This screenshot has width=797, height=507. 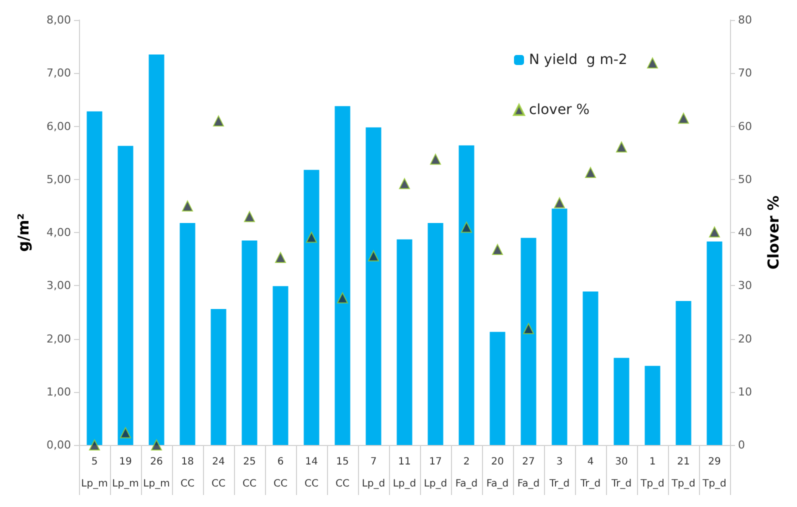 I want to click on x-tick-label: 4 Tr_d, so click(x=590, y=473).